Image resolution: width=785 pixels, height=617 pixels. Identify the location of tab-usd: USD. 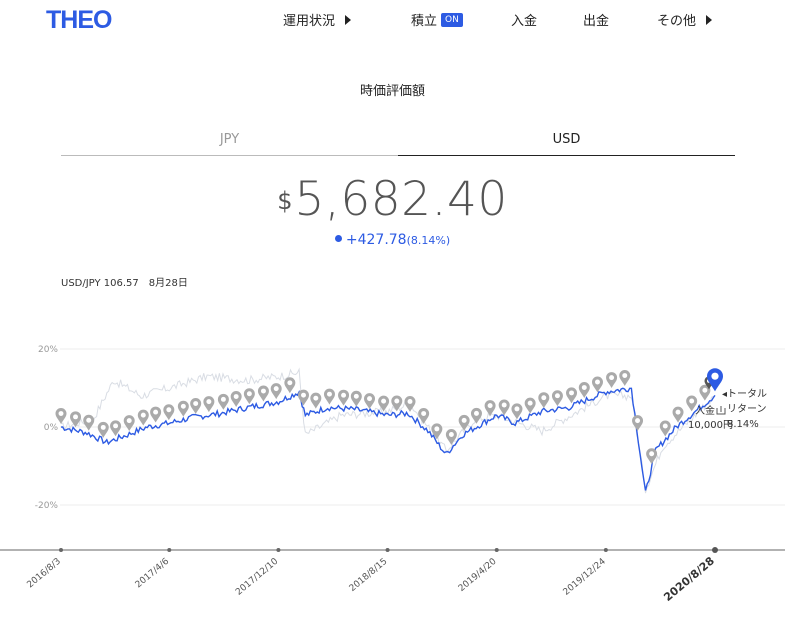
(566, 144).